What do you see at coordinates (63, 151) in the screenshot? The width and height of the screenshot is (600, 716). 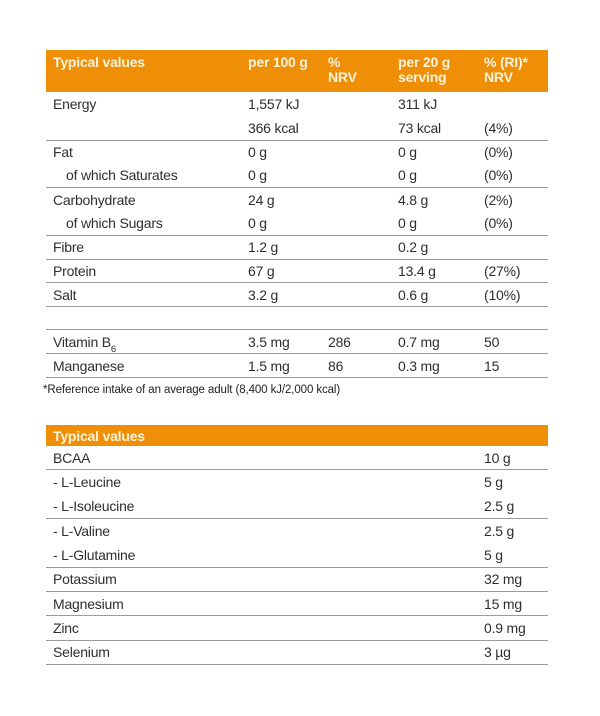 I see `cell-label: Fat` at bounding box center [63, 151].